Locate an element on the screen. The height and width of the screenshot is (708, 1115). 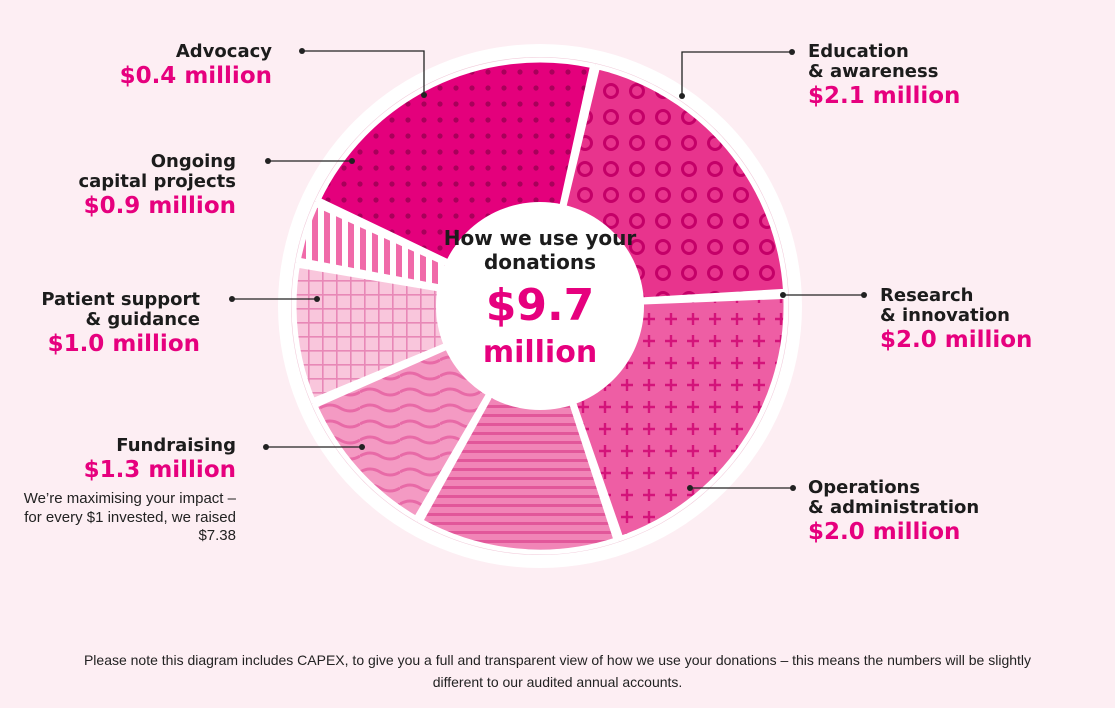
label-patient: Patient support & guidance $1.0 million is located at coordinates (110, 323).